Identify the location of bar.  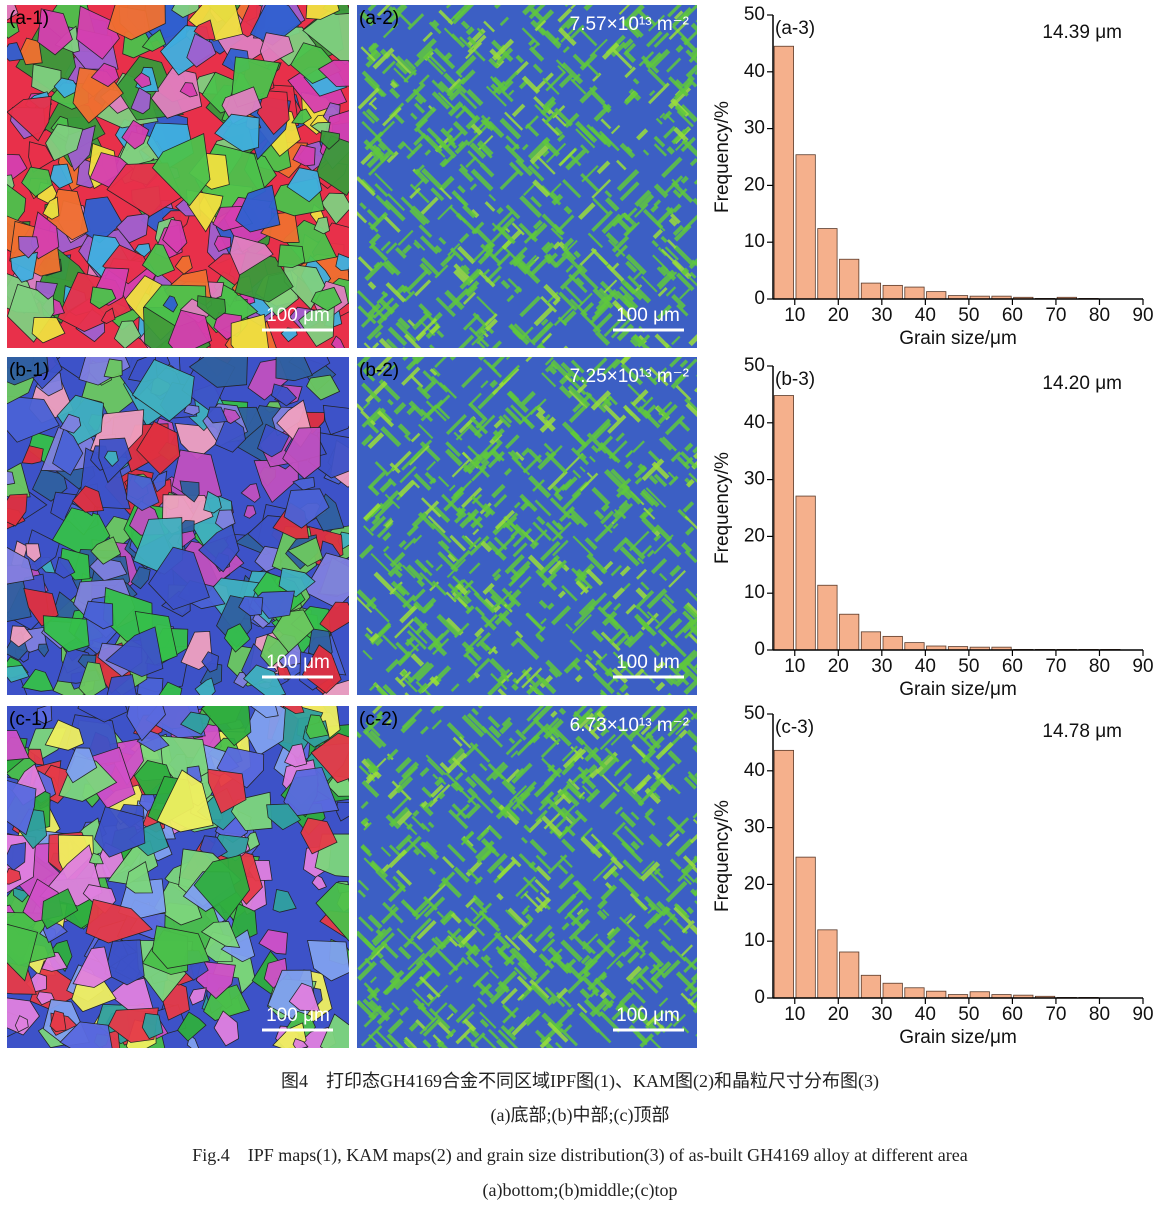
(979, 995).